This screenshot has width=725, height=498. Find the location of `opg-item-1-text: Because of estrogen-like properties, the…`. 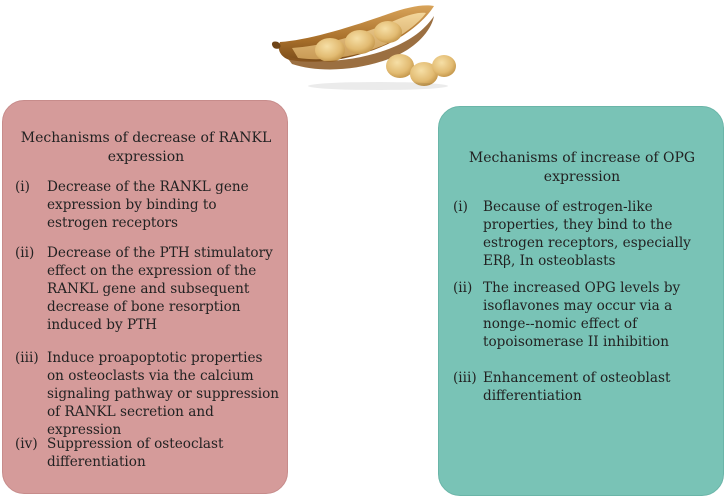

opg-item-1-text: Because of estrogen-like properties, the… is located at coordinates (587, 234).